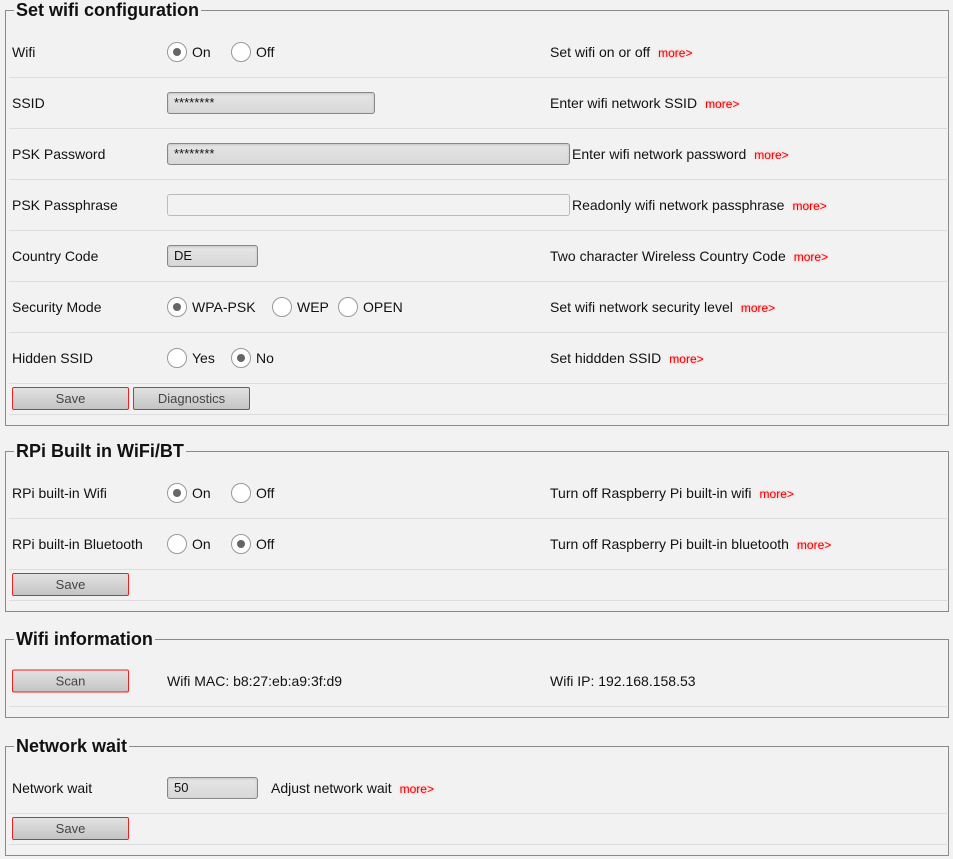 Image resolution: width=953 pixels, height=859 pixels. I want to click on desc-text: Set wifi on or off, so click(600, 52).